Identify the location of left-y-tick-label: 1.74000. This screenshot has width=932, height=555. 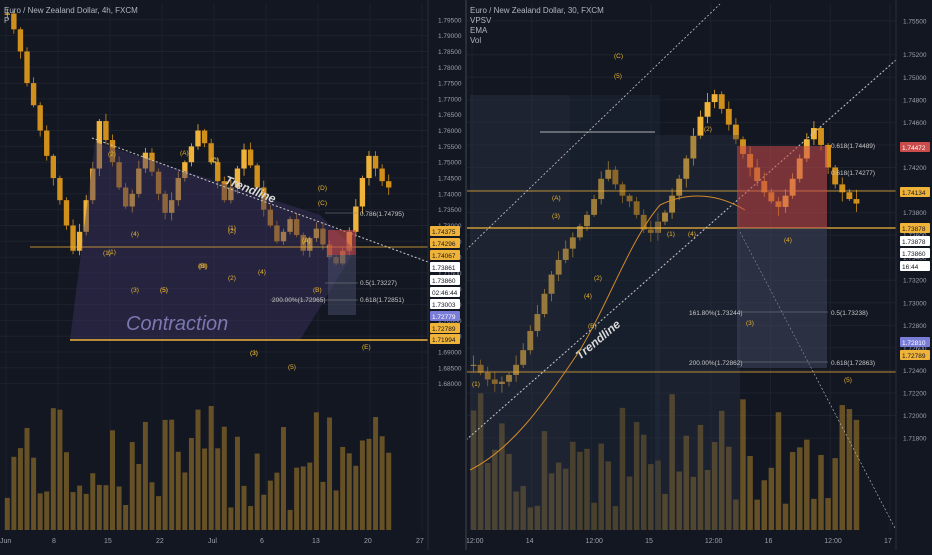
(450, 194).